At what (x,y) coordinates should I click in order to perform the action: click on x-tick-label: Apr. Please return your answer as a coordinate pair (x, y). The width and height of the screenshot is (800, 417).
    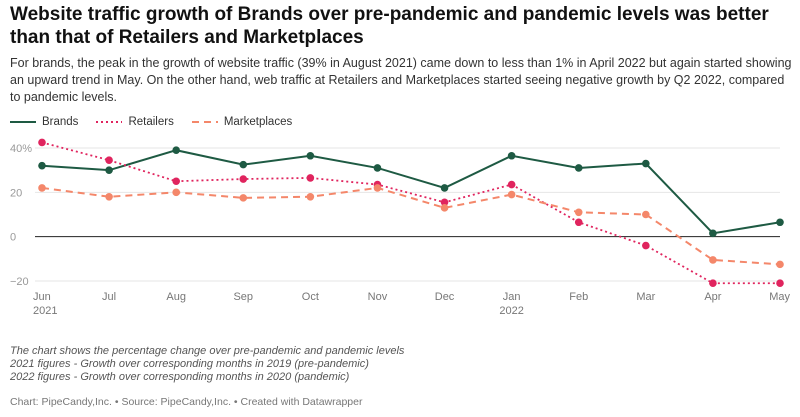
    Looking at the image, I should click on (712, 297).